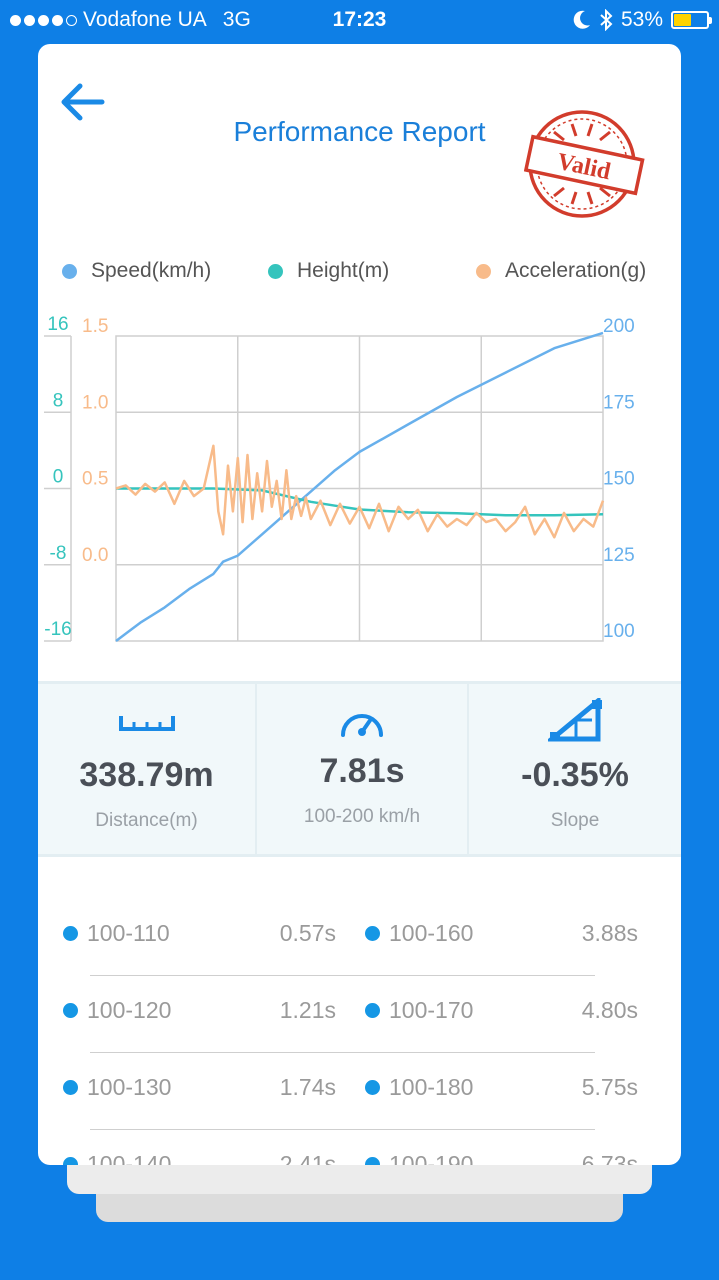 The image size is (719, 1280). What do you see at coordinates (58, 400) in the screenshot?
I see `height-tick-label: 8` at bounding box center [58, 400].